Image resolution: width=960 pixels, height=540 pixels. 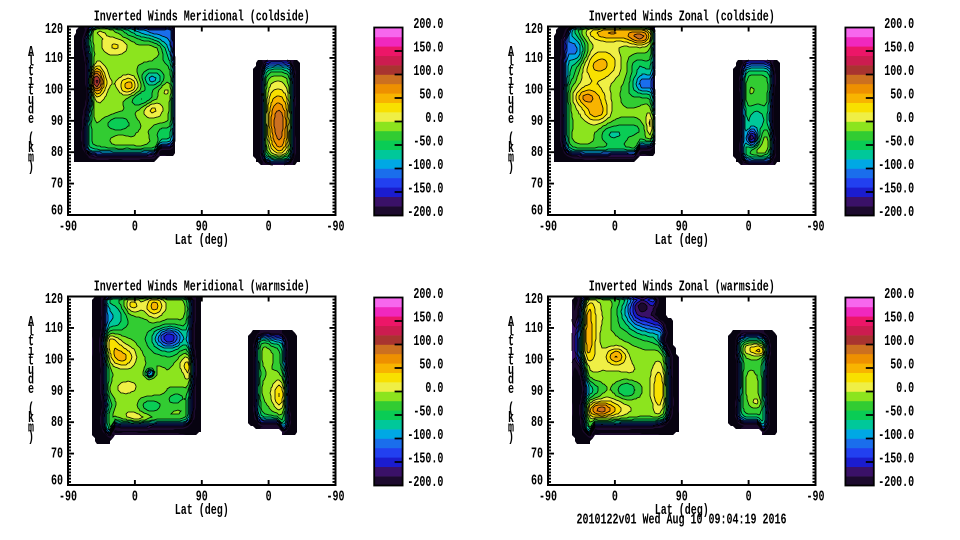 I want to click on svg-text: 100.0, so click(x=899, y=342).